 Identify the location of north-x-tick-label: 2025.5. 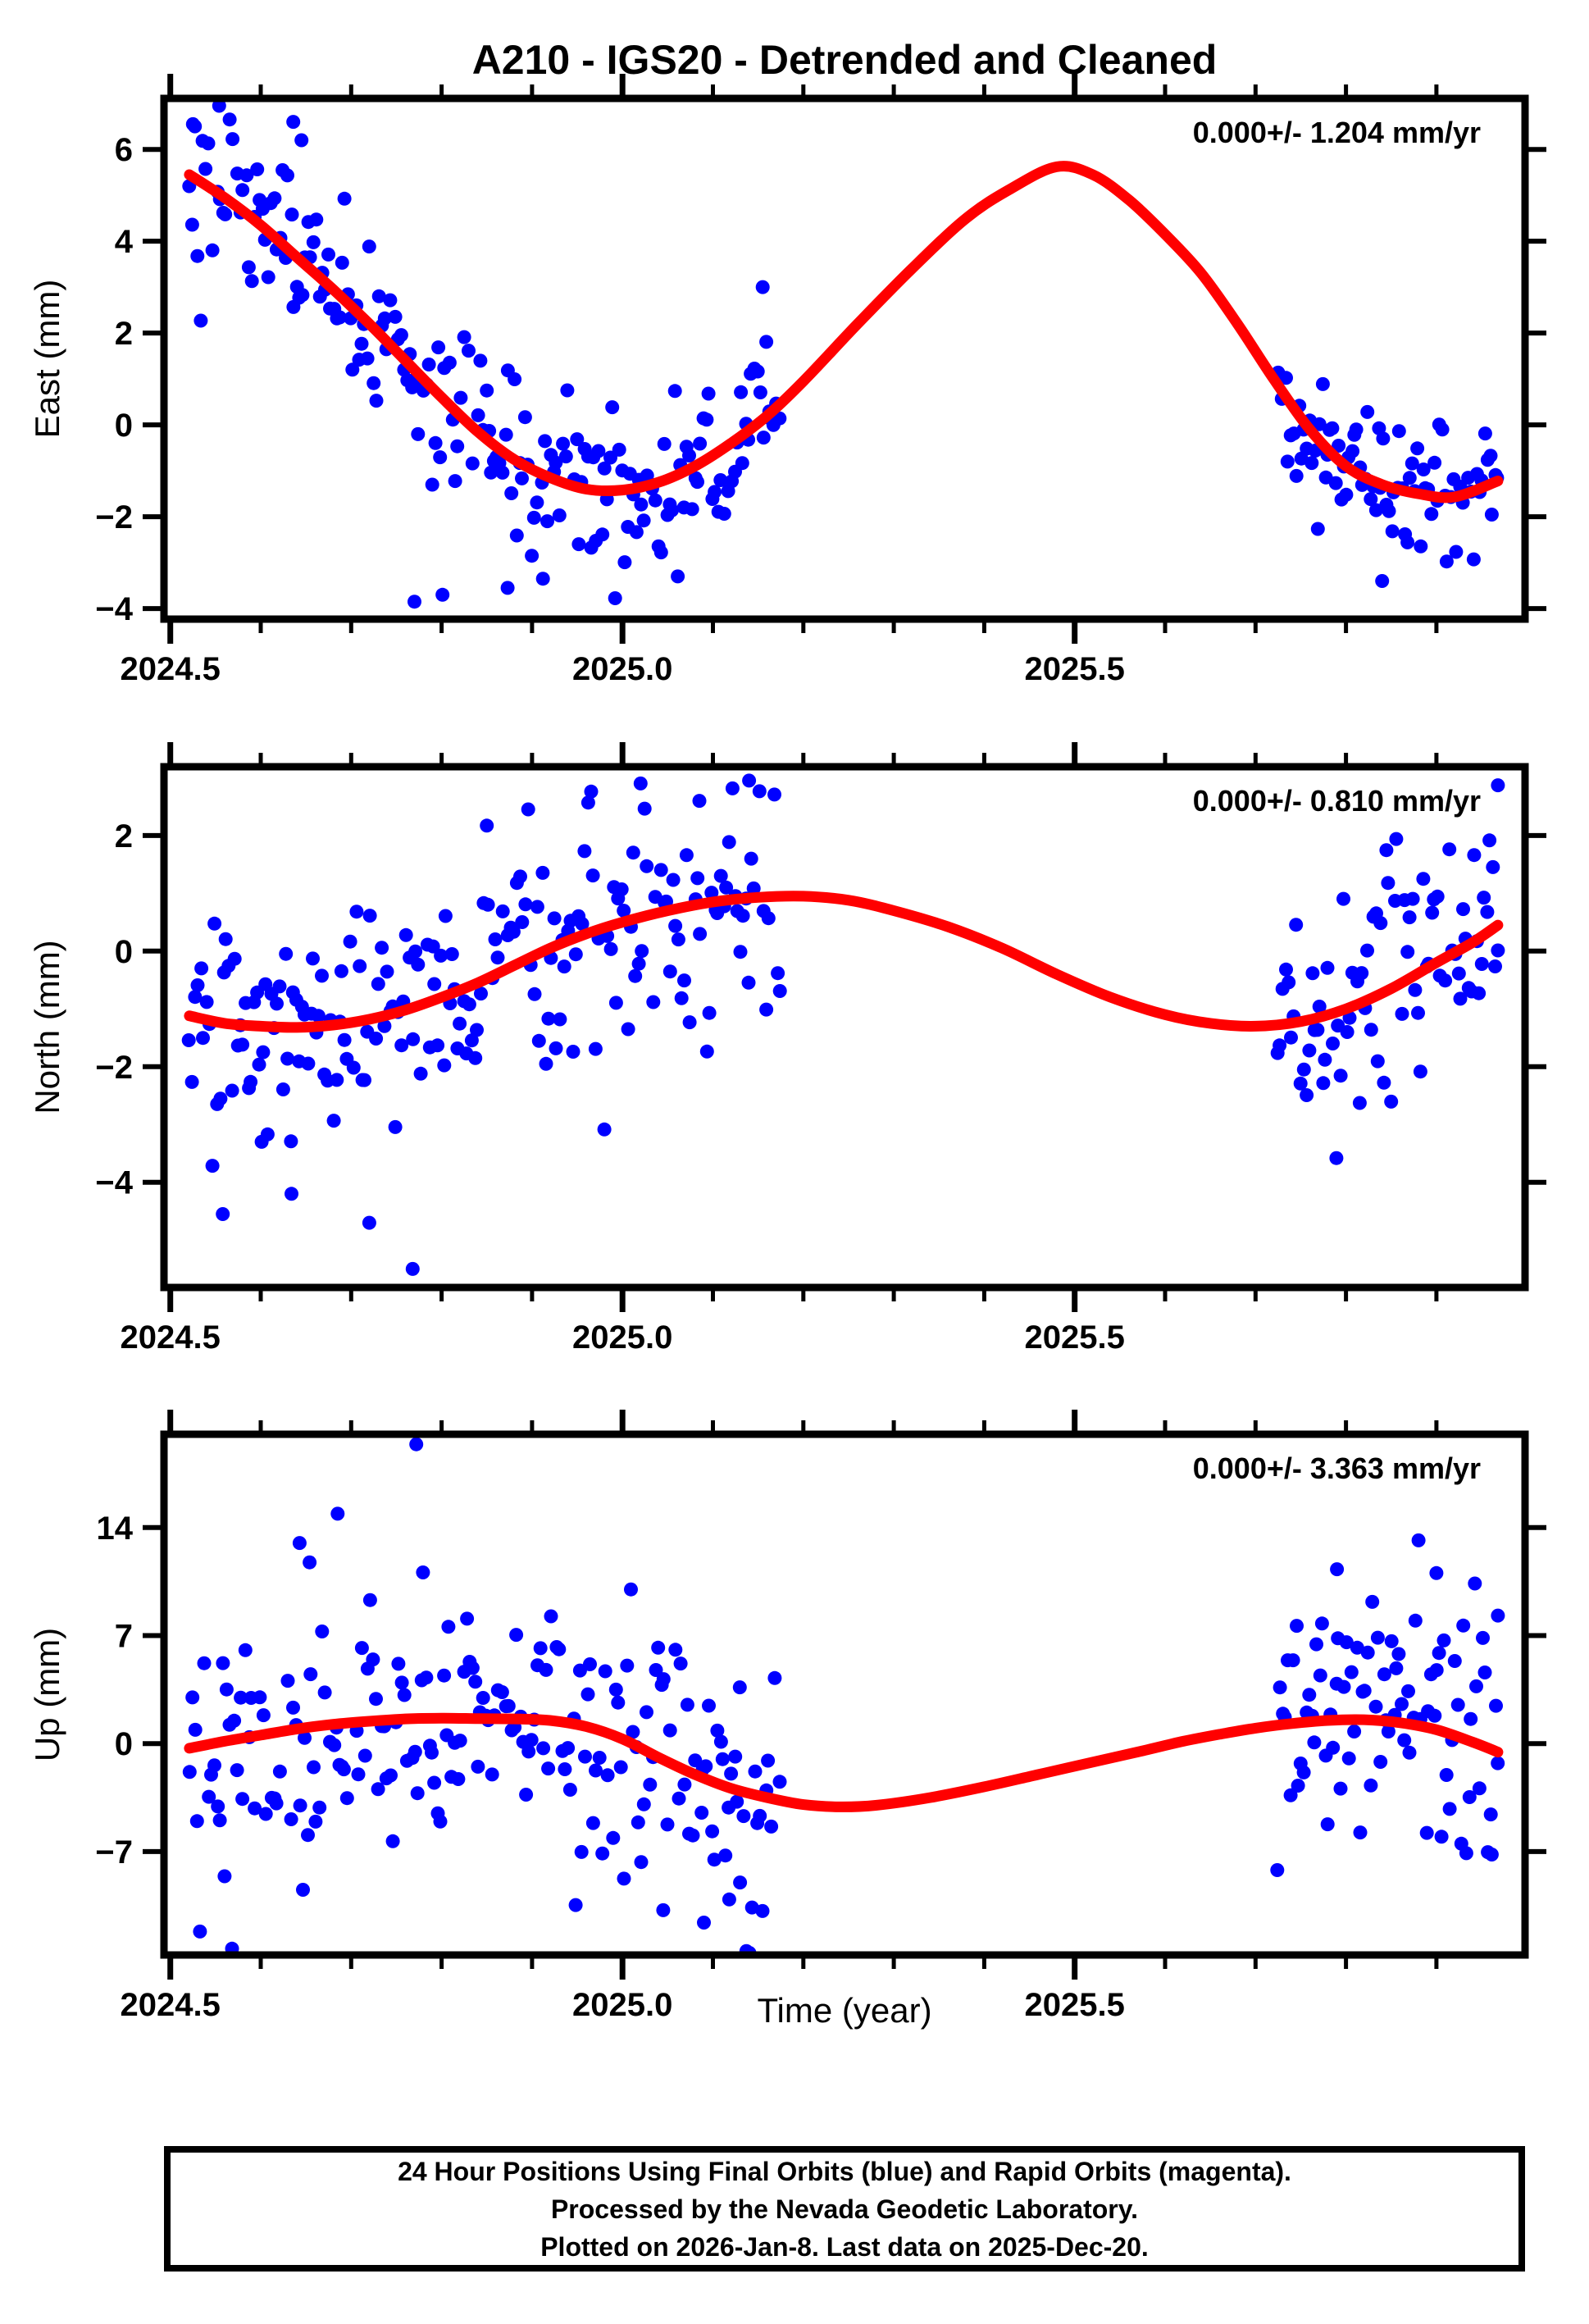
(1075, 1337).